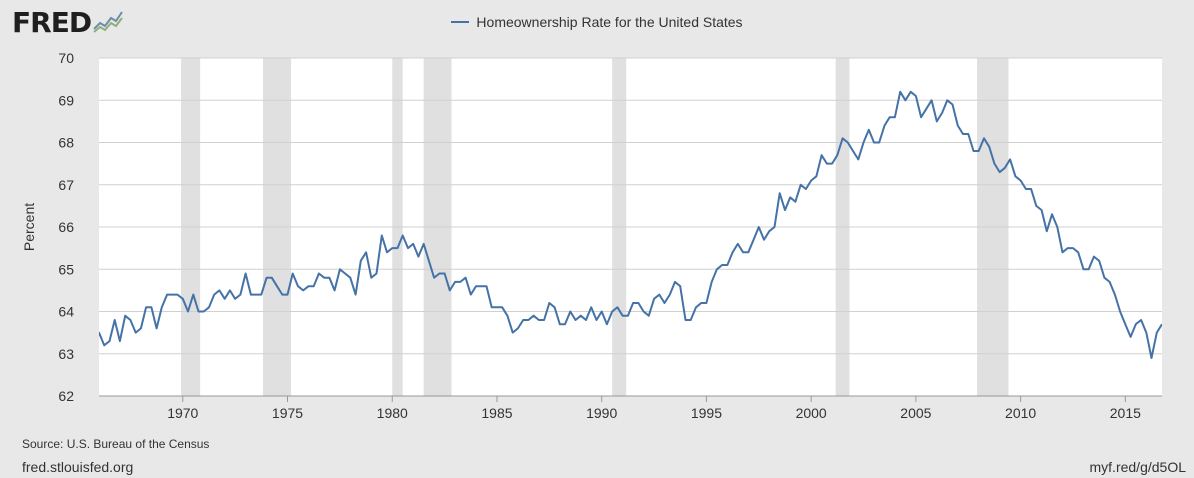 The height and width of the screenshot is (478, 1194). I want to click on x-tick-label: 1985, so click(496, 413).